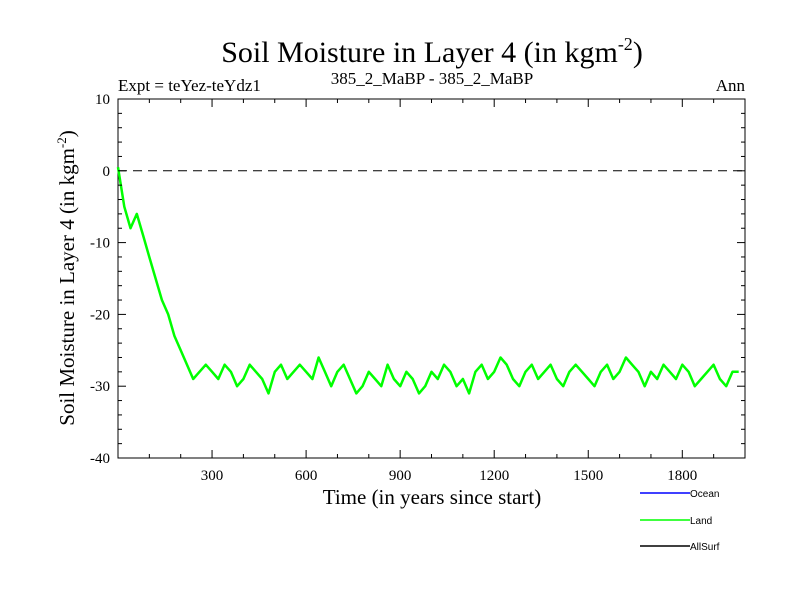  Describe the element at coordinates (100, 244) in the screenshot. I see `y-tick-label: -10` at that location.